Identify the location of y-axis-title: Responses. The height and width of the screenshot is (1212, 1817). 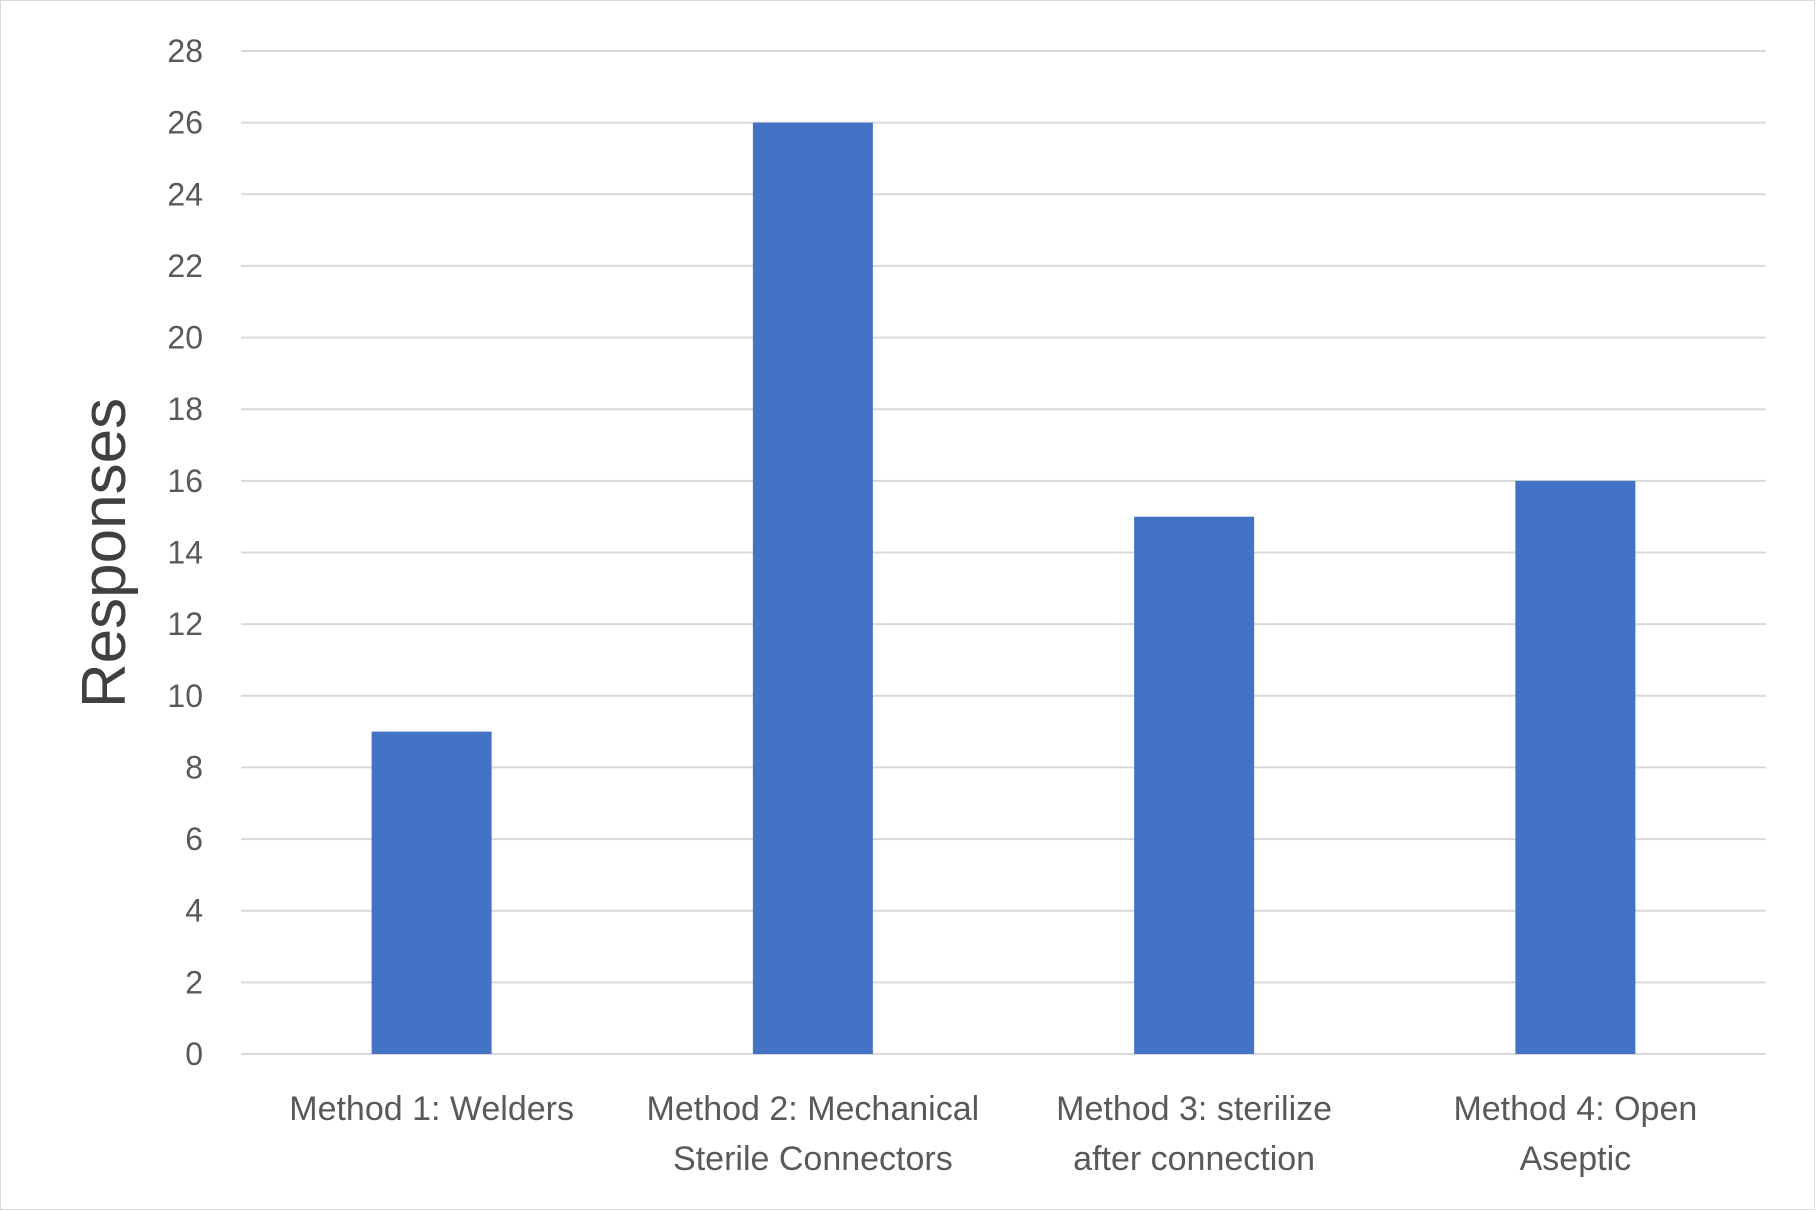
(104, 553).